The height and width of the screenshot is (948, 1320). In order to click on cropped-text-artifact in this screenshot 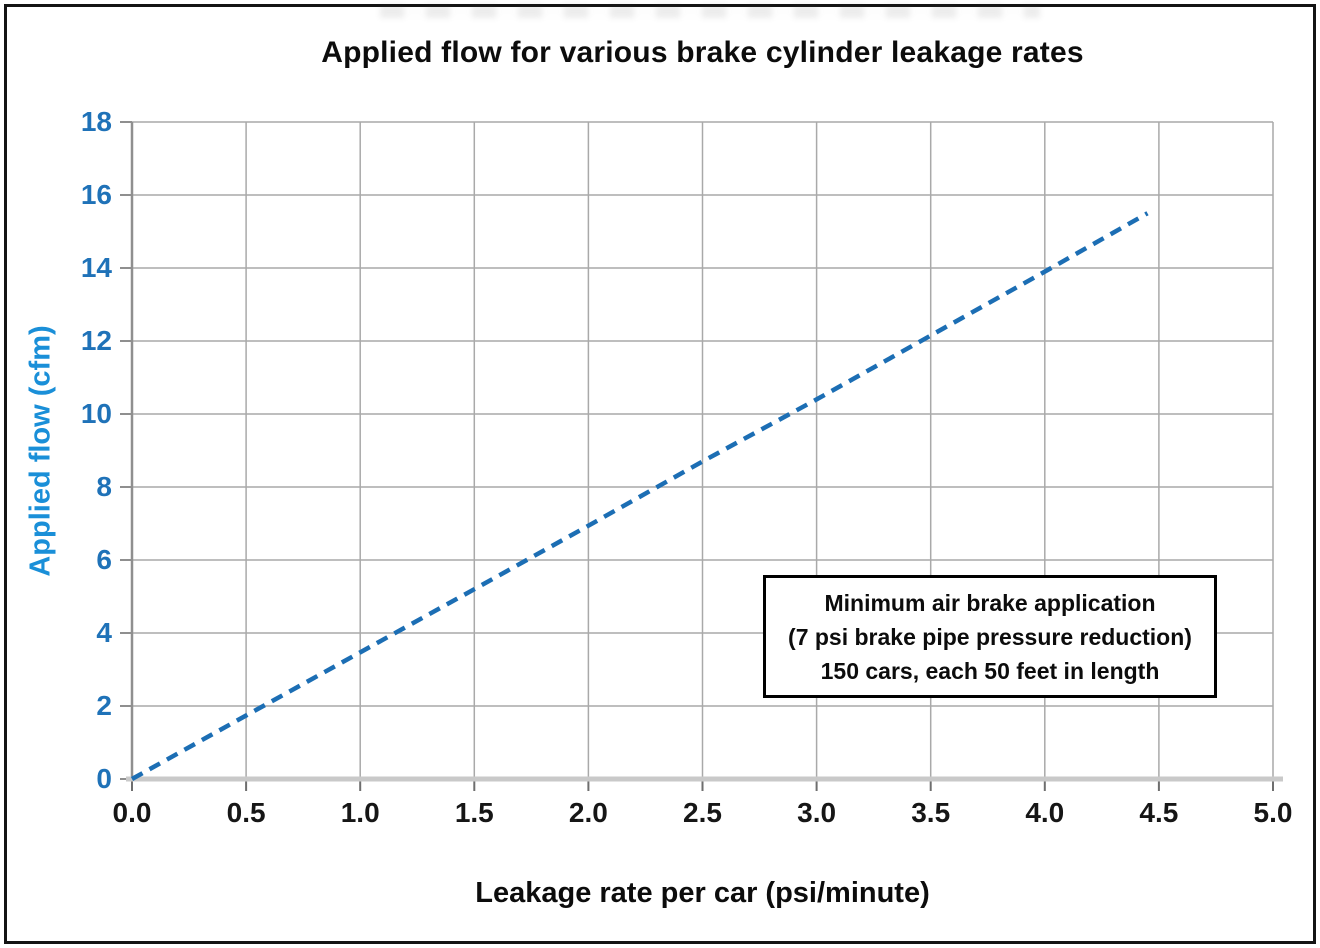, I will do `click(710, 11)`.